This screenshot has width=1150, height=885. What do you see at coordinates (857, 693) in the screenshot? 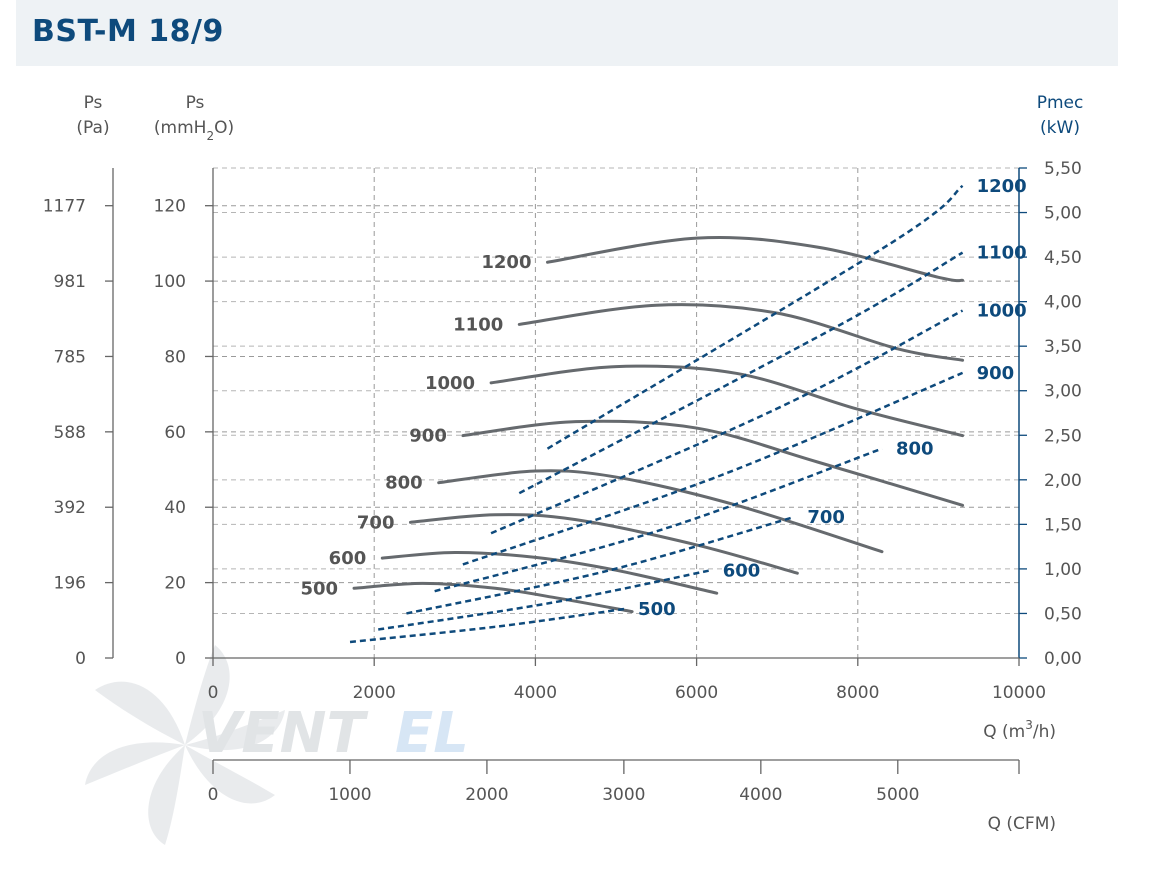
I see `x-tick-label: 8000` at bounding box center [857, 693].